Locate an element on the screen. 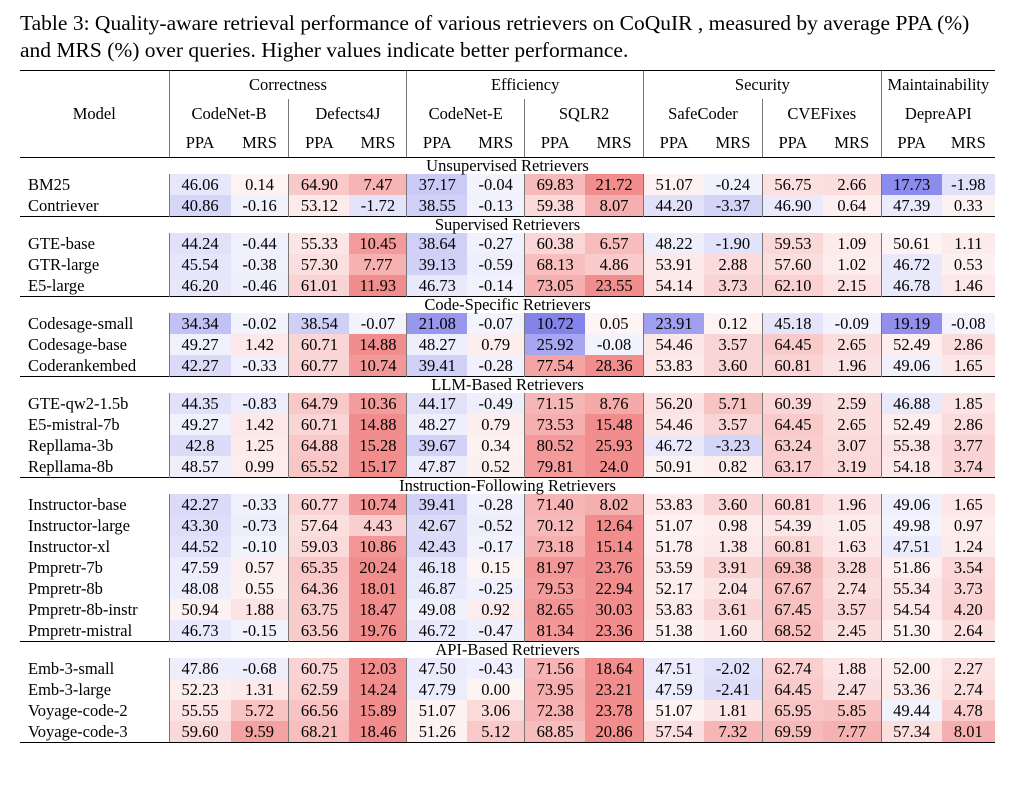 Image resolution: width=1010 pixels, height=794 pixels. mrs-value-cell: 23.78 is located at coordinates (614, 710).